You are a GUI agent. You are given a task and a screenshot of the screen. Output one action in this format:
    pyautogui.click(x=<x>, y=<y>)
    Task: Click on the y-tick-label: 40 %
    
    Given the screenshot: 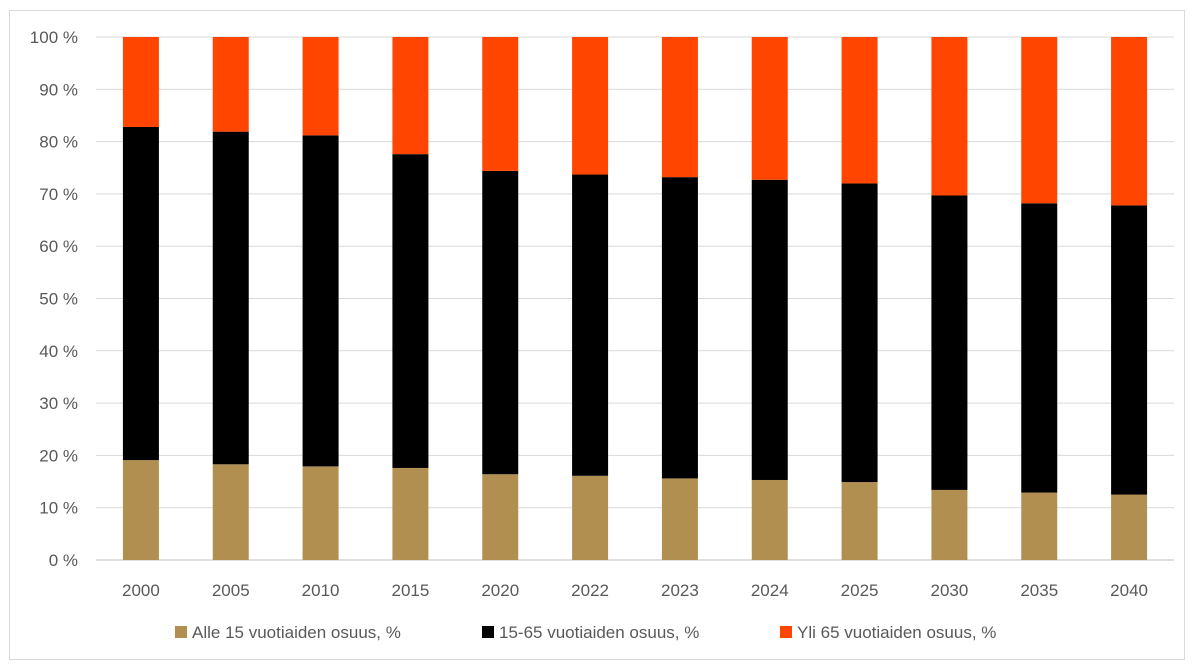 What is the action you would take?
    pyautogui.click(x=58, y=351)
    